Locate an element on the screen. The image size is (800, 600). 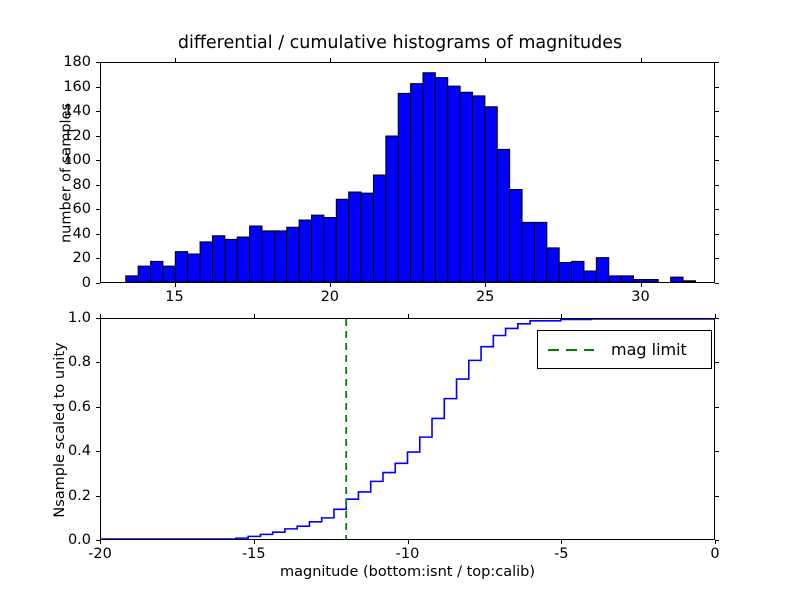
x-tick-label: -20 is located at coordinates (100, 554).